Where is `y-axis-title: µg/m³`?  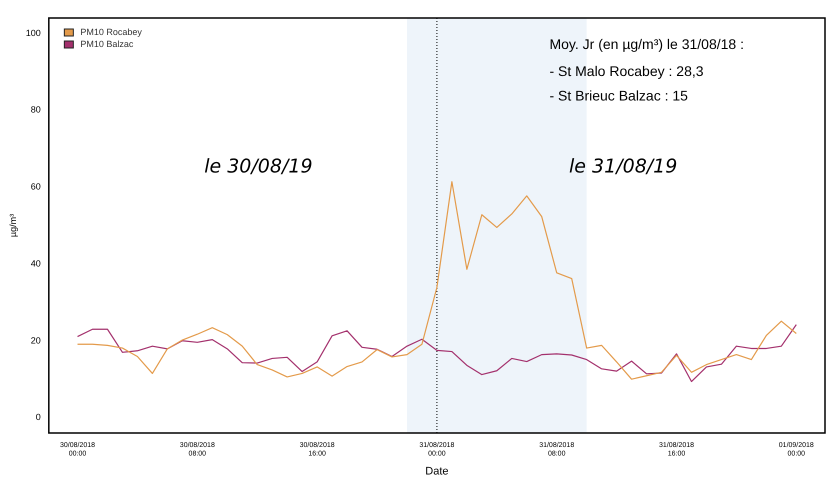
y-axis-title: µg/m³ is located at coordinates (13, 226).